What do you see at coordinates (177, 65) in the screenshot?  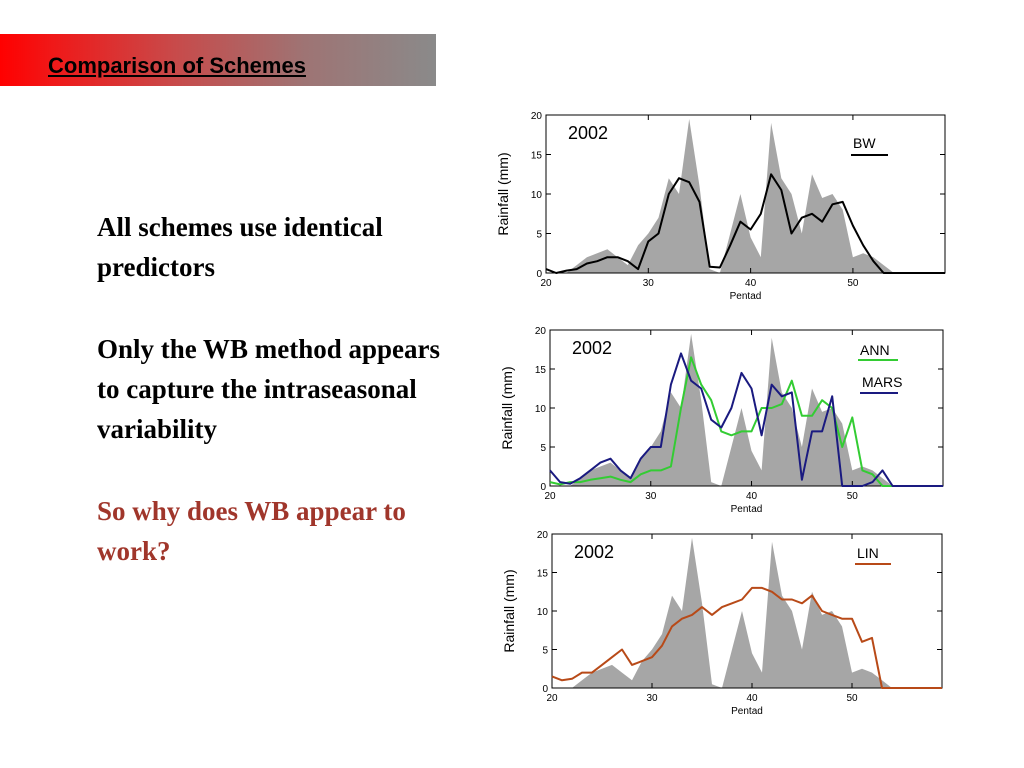 I see `slide-title: Comparison of Schemes` at bounding box center [177, 65].